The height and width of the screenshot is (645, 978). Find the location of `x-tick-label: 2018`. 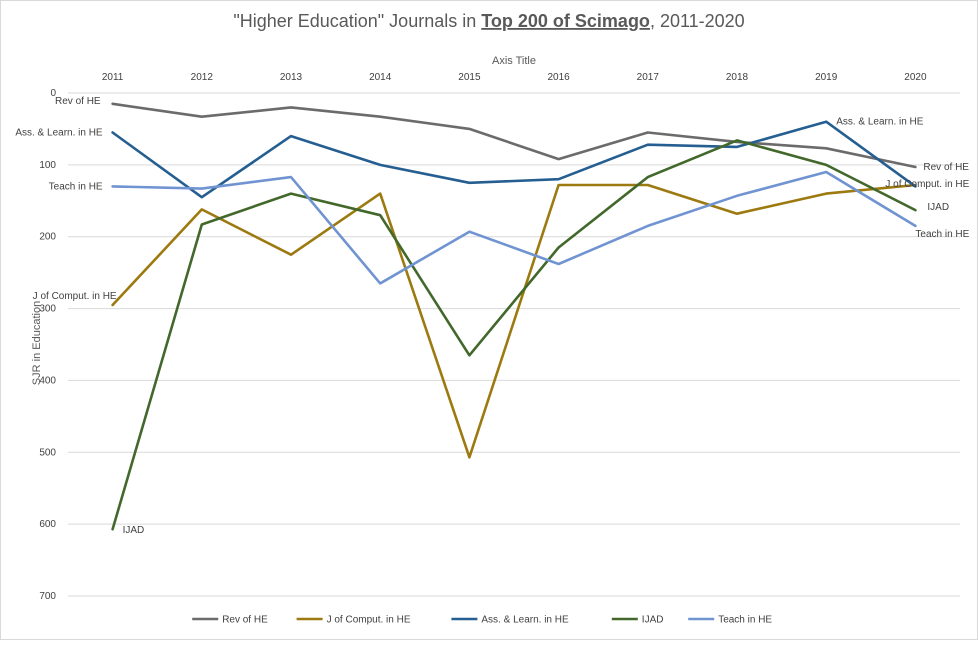

x-tick-label: 2018 is located at coordinates (737, 77).